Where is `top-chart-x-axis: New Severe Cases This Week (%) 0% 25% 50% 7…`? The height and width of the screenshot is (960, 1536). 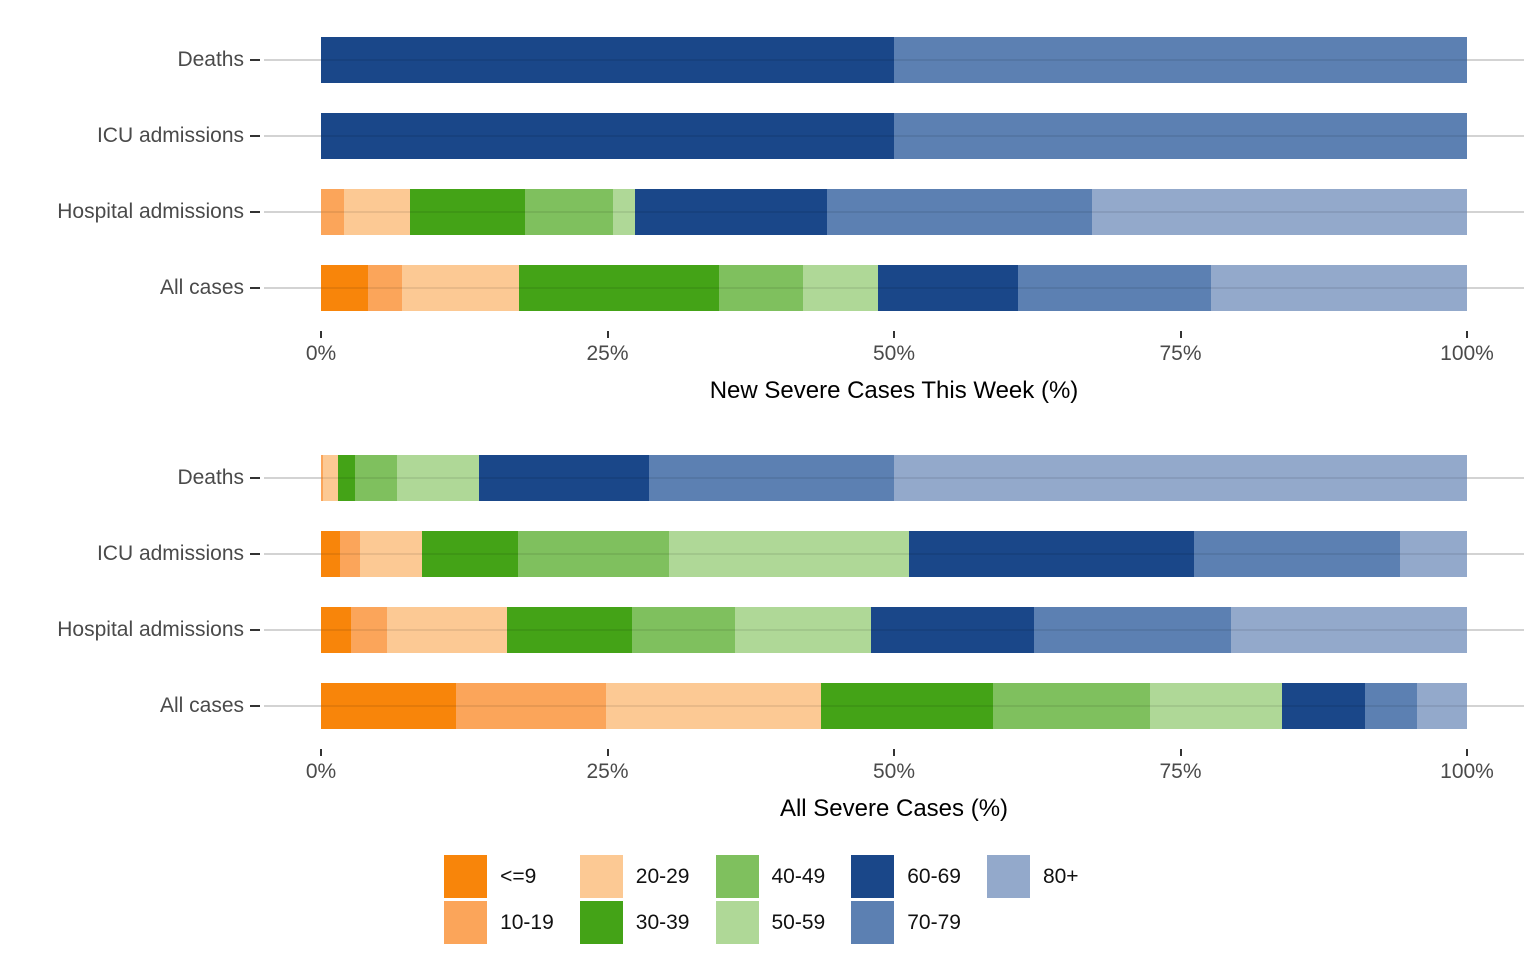 top-chart-x-axis: New Severe Cases This Week (%) 0% 25% 50% 7… is located at coordinates (900, 371).